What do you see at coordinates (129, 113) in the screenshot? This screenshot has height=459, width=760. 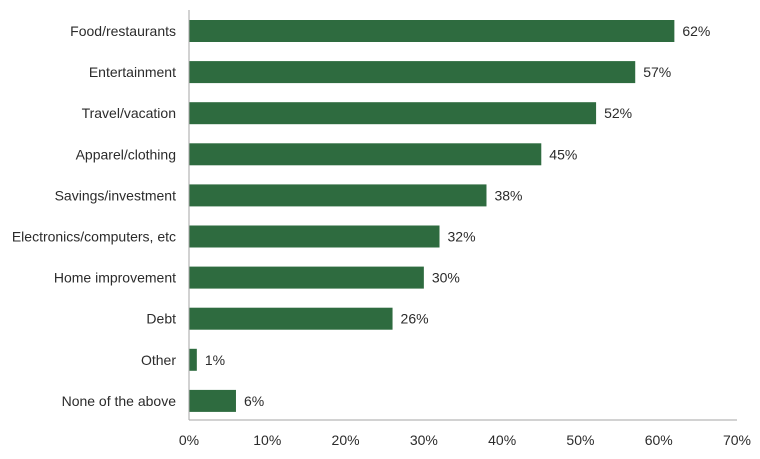 I see `category-label: Travel/vacation` at bounding box center [129, 113].